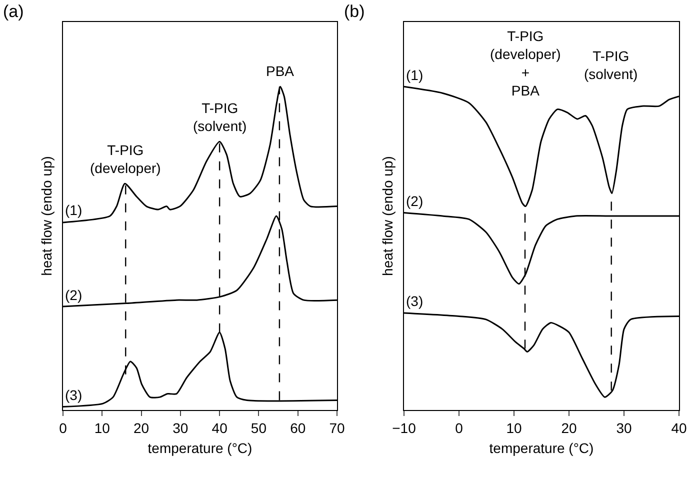  What do you see at coordinates (611, 65) in the screenshot?
I see `text: T-PIG (solvent)` at bounding box center [611, 65].